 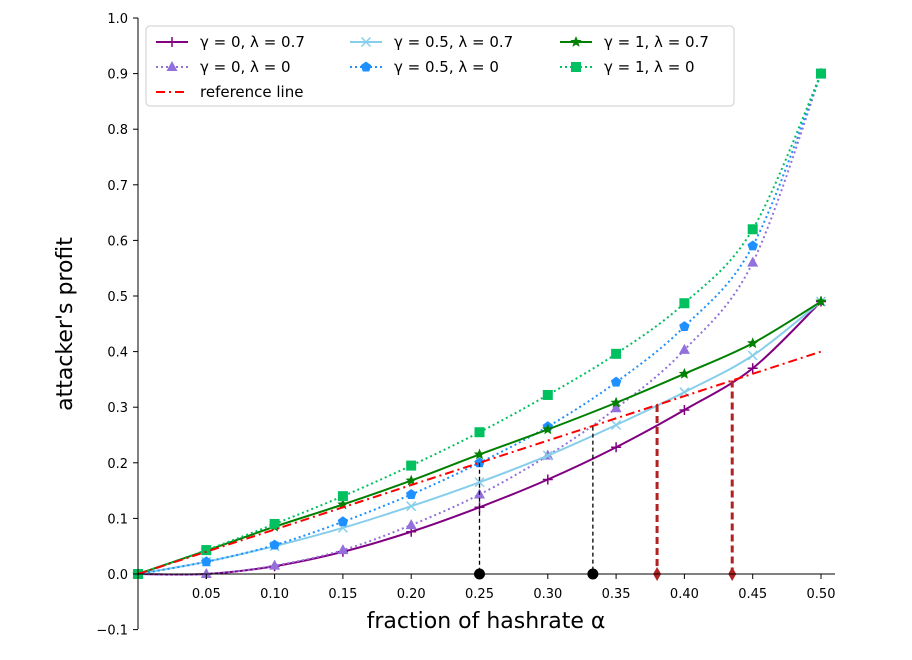 What do you see at coordinates (117, 575) in the screenshot?
I see `y-tick-label-1: 0.0` at bounding box center [117, 575].